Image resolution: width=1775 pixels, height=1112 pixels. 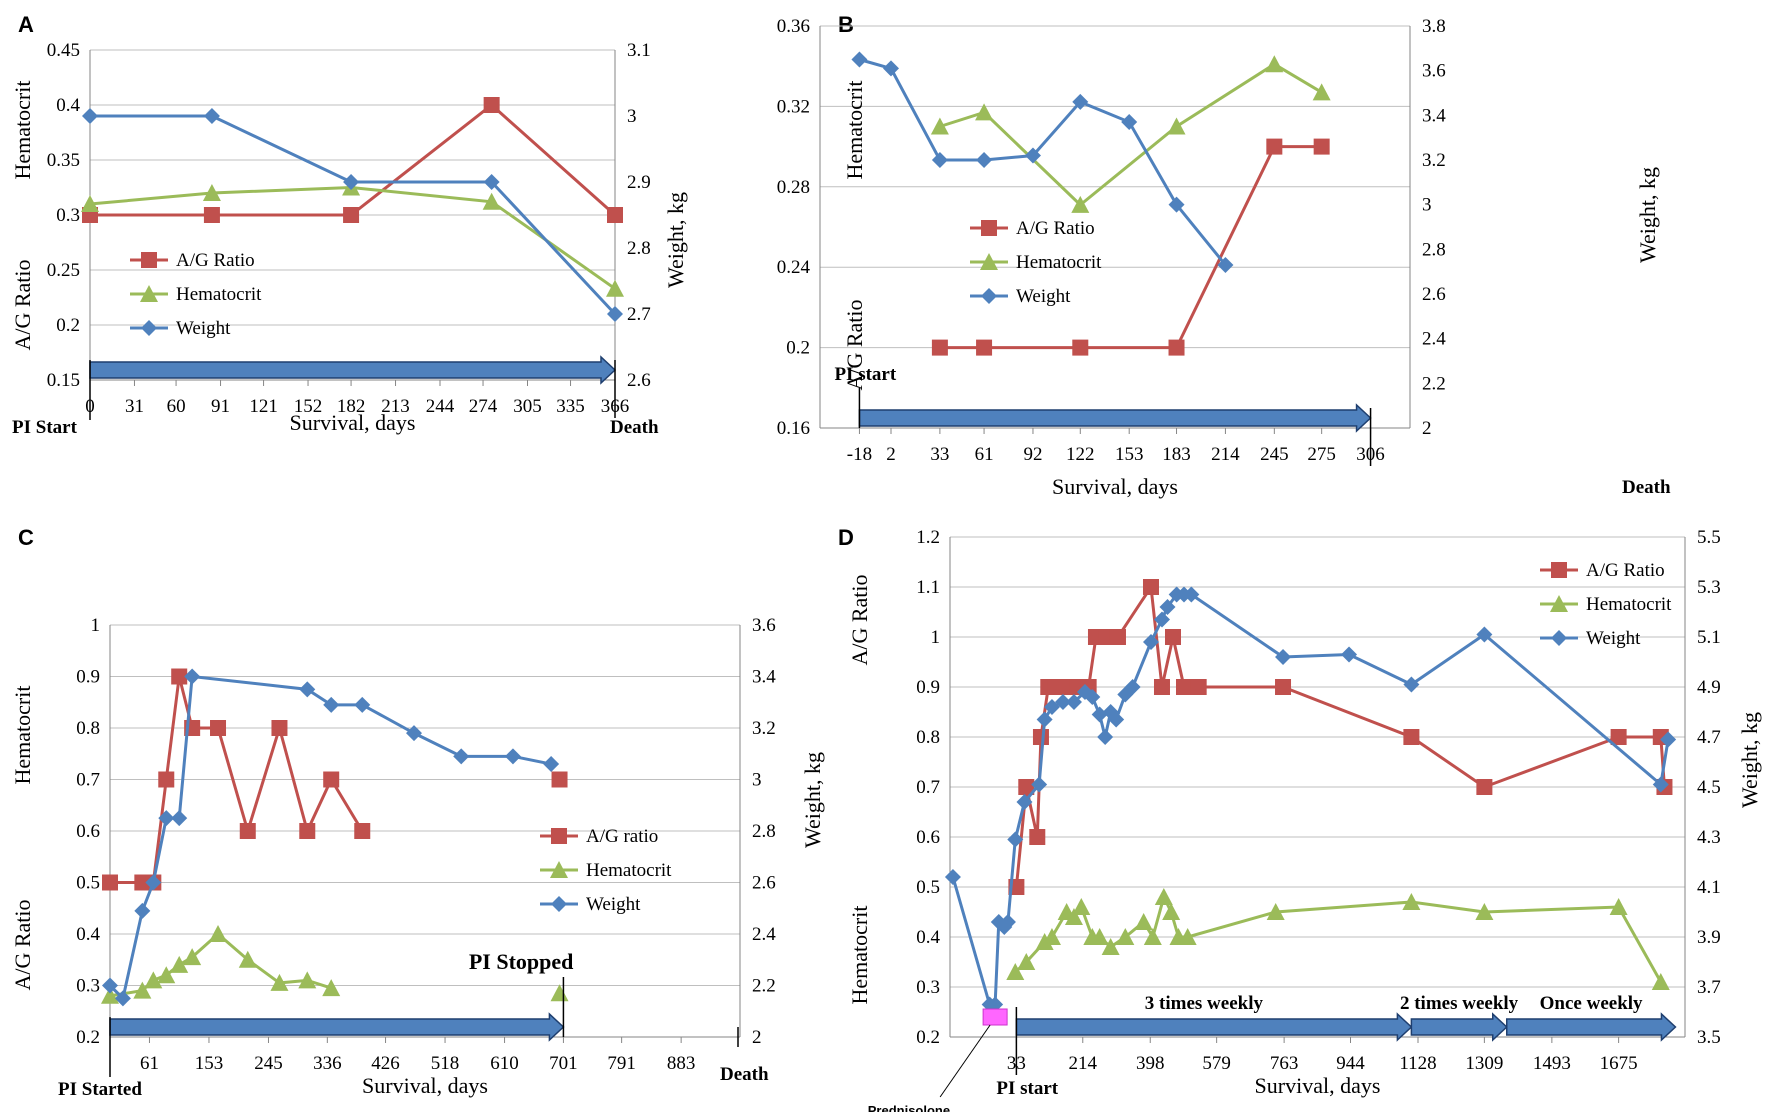 I want to click on x-tick-label: 305, so click(x=527, y=406).